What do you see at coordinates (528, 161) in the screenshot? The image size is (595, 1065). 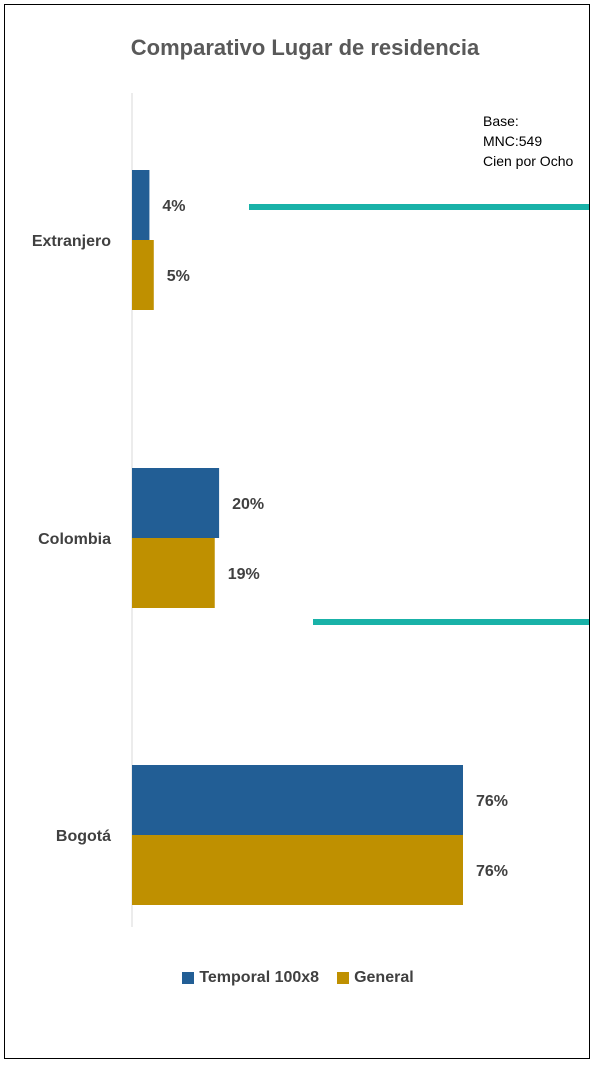 I see `base-annotation-line: Cien por Ocho` at bounding box center [528, 161].